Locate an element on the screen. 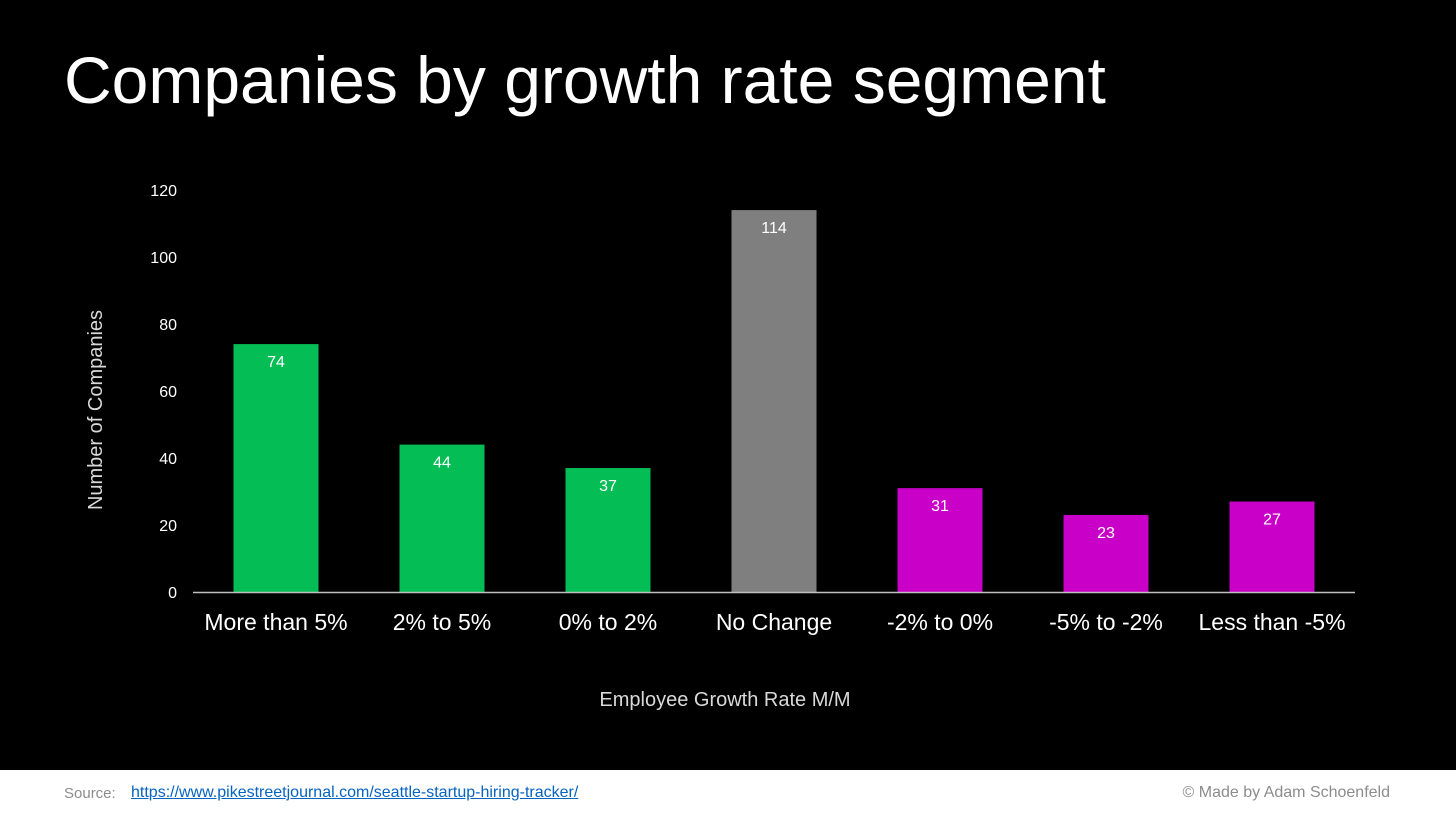 This screenshot has width=1456, height=820. x-tick-label: -5% to -2% is located at coordinates (1106, 622).